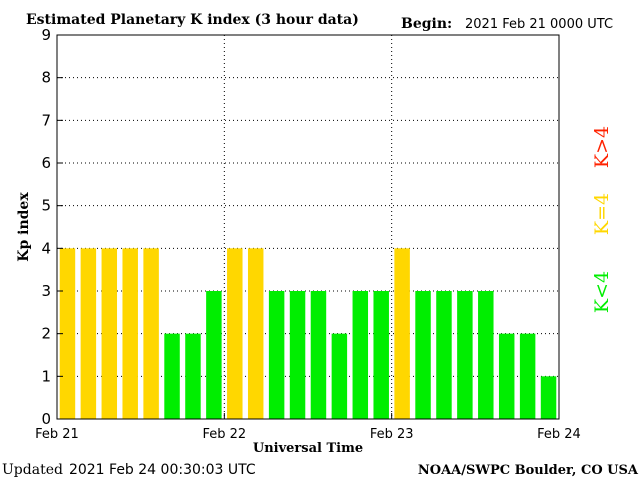 The width and height of the screenshot is (640, 484). Describe the element at coordinates (602, 292) in the screenshot. I see `legend-item: K<4` at that location.